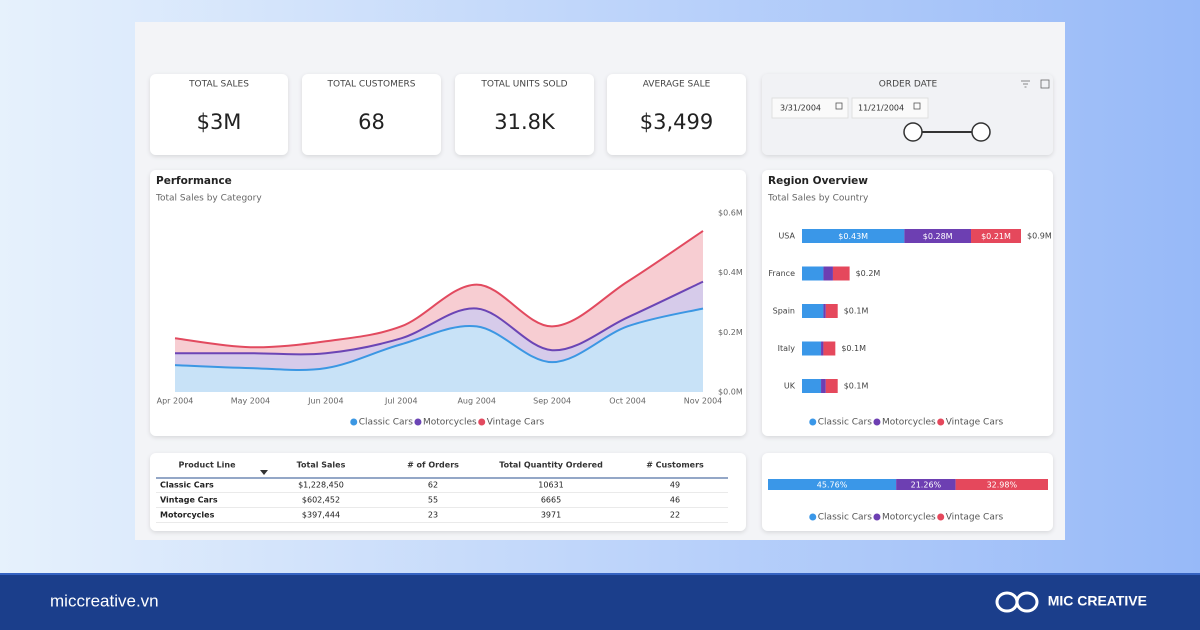 The image size is (1200, 630). I want to click on y-tick-label: USA, so click(786, 236).